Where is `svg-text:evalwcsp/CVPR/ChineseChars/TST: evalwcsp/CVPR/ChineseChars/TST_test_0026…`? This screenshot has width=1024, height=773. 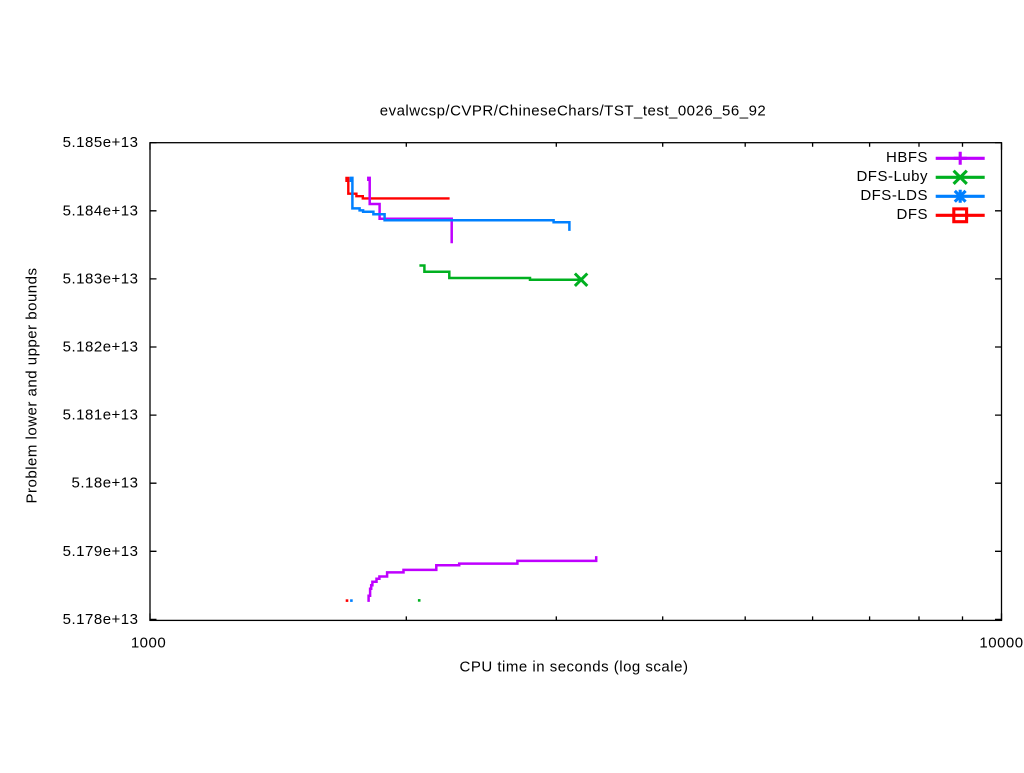 svg-text:evalwcsp/CVPR/ChineseChars/TST: evalwcsp/CVPR/ChineseChars/TST_test_0026… is located at coordinates (573, 111).